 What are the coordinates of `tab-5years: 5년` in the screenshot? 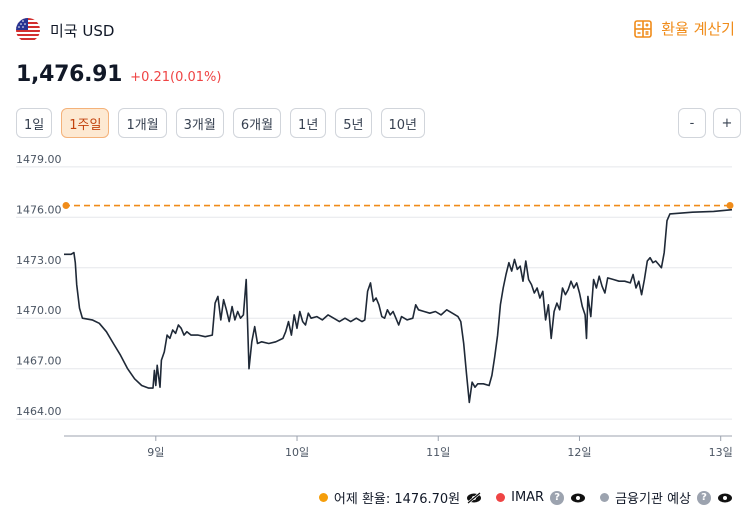 It's located at (353, 123).